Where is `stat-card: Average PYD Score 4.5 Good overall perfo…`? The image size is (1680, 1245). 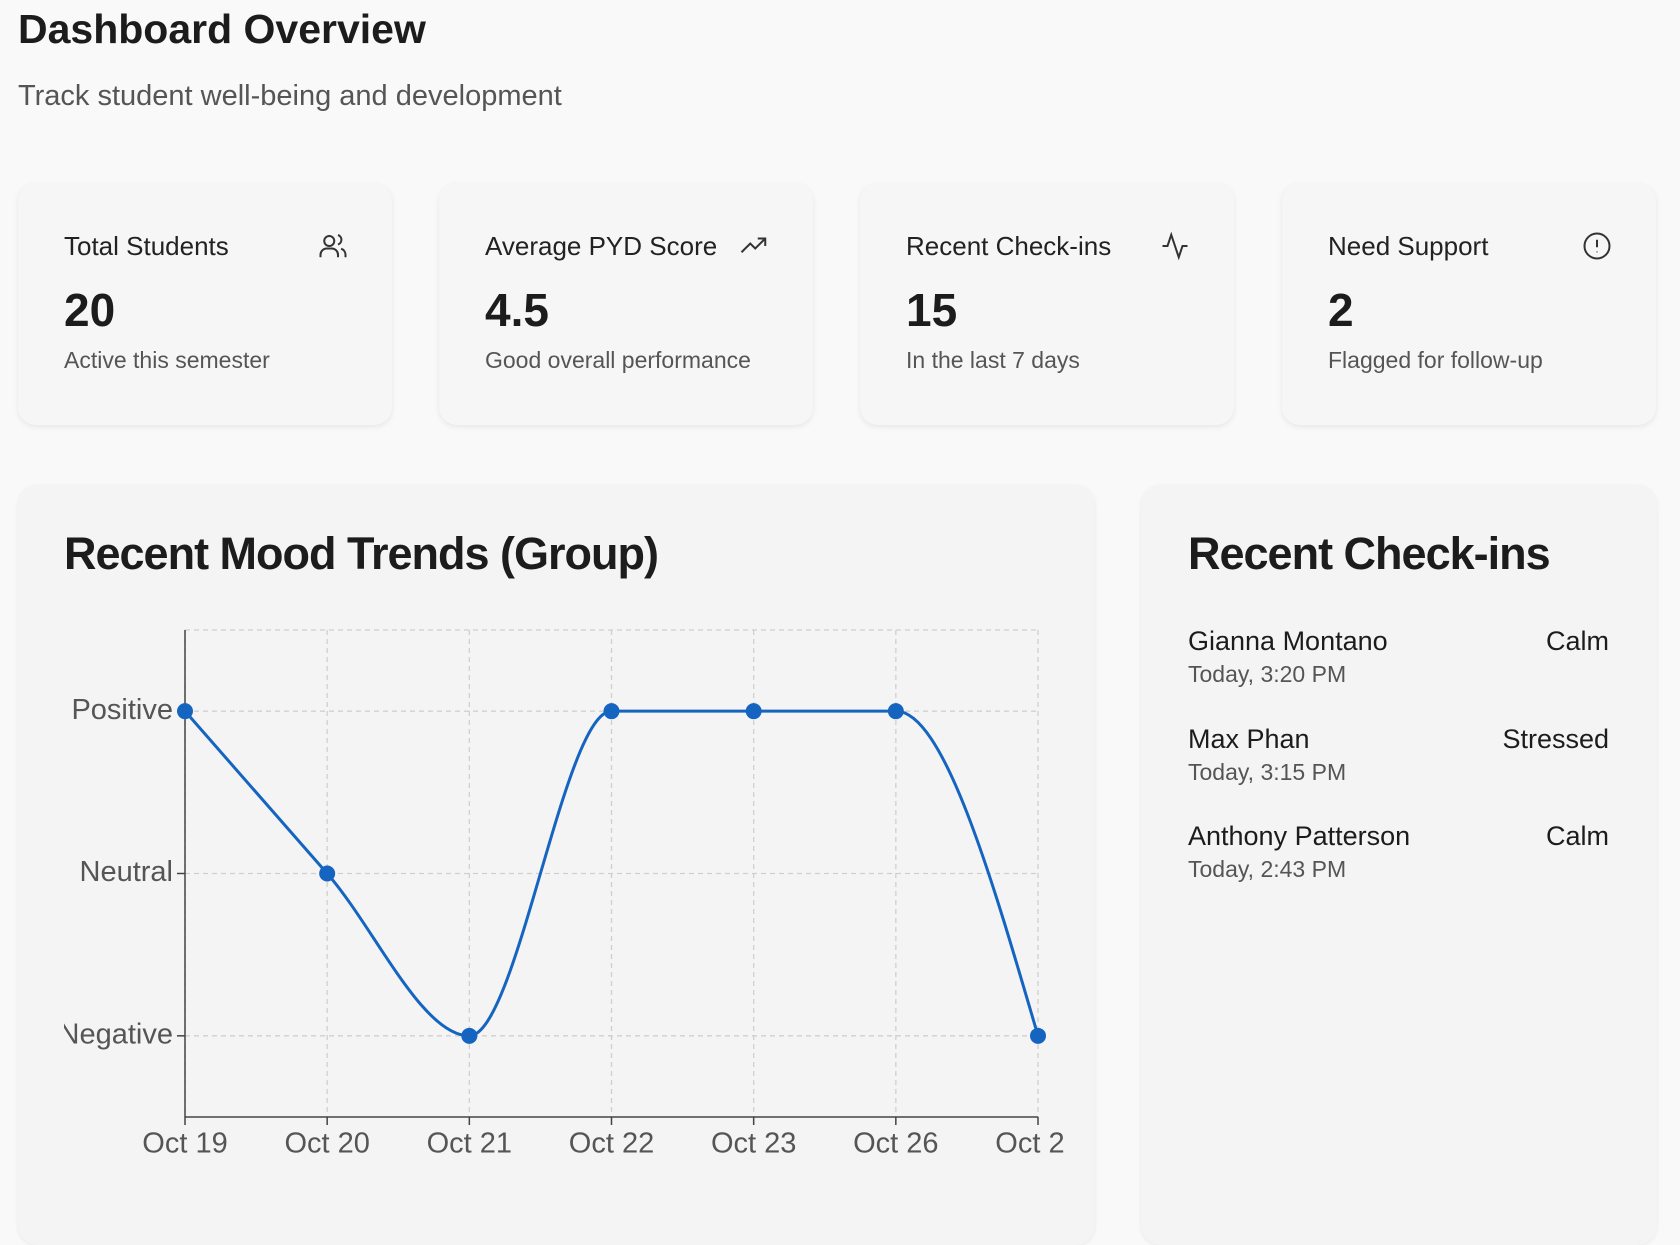 stat-card: Average PYD Score 4.5 Good overall perfo… is located at coordinates (626, 304).